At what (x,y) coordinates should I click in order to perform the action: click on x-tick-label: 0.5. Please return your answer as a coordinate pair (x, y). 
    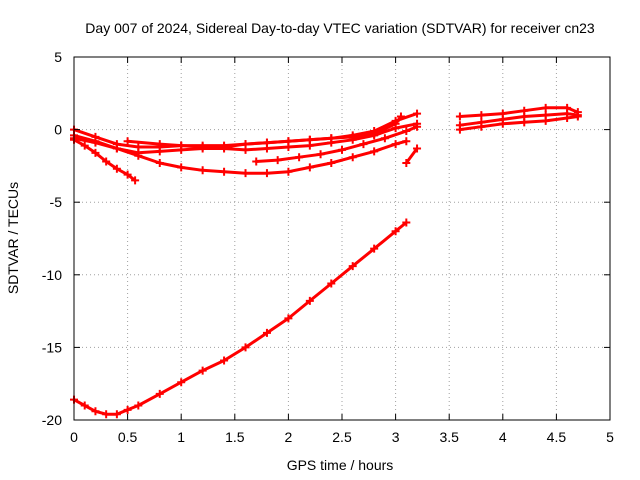
    Looking at the image, I should click on (128, 437).